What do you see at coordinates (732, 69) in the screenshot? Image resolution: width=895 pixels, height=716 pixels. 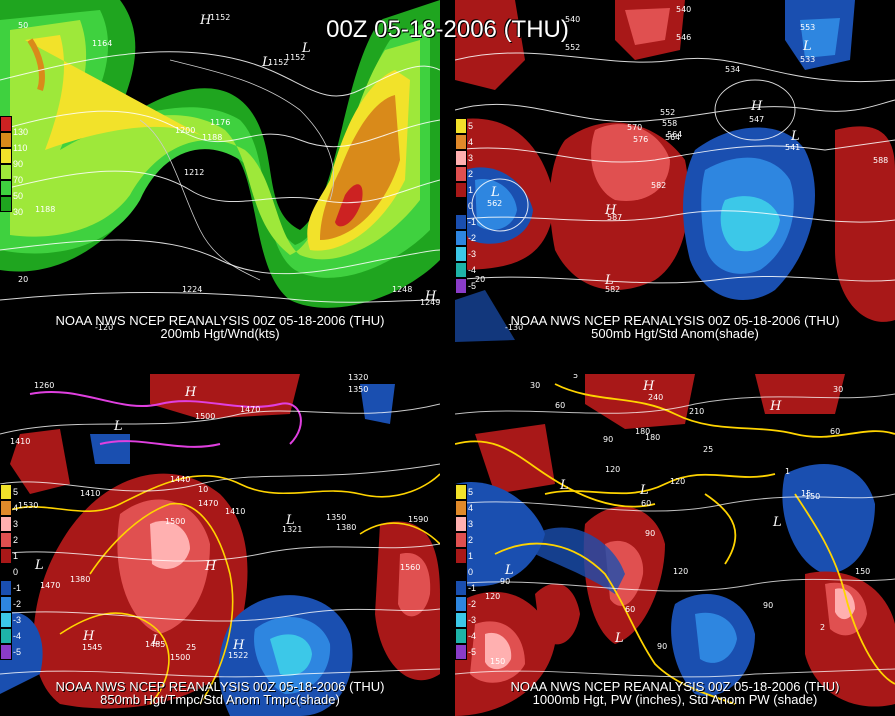 I see `contour-label: 534` at bounding box center [732, 69].